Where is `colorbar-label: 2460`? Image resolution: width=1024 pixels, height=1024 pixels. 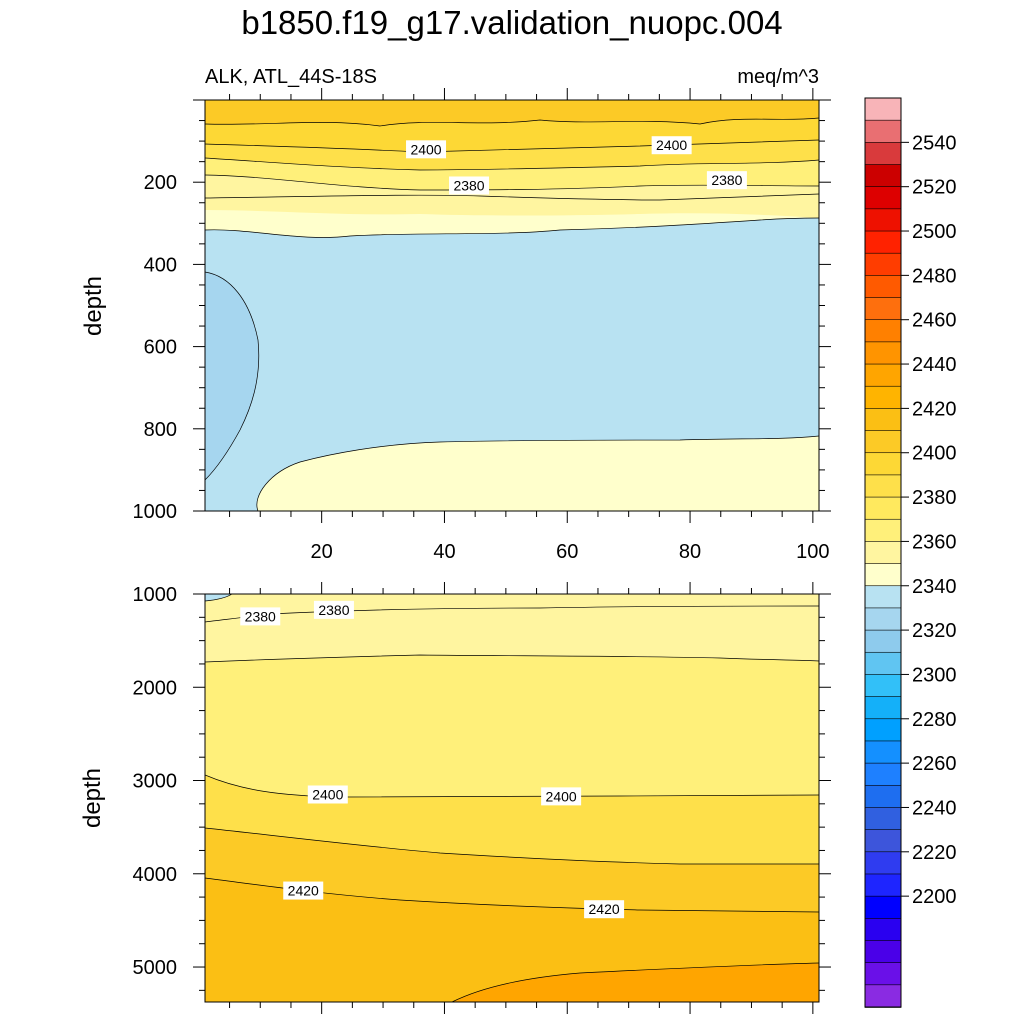
colorbar-label: 2460 is located at coordinates (934, 321).